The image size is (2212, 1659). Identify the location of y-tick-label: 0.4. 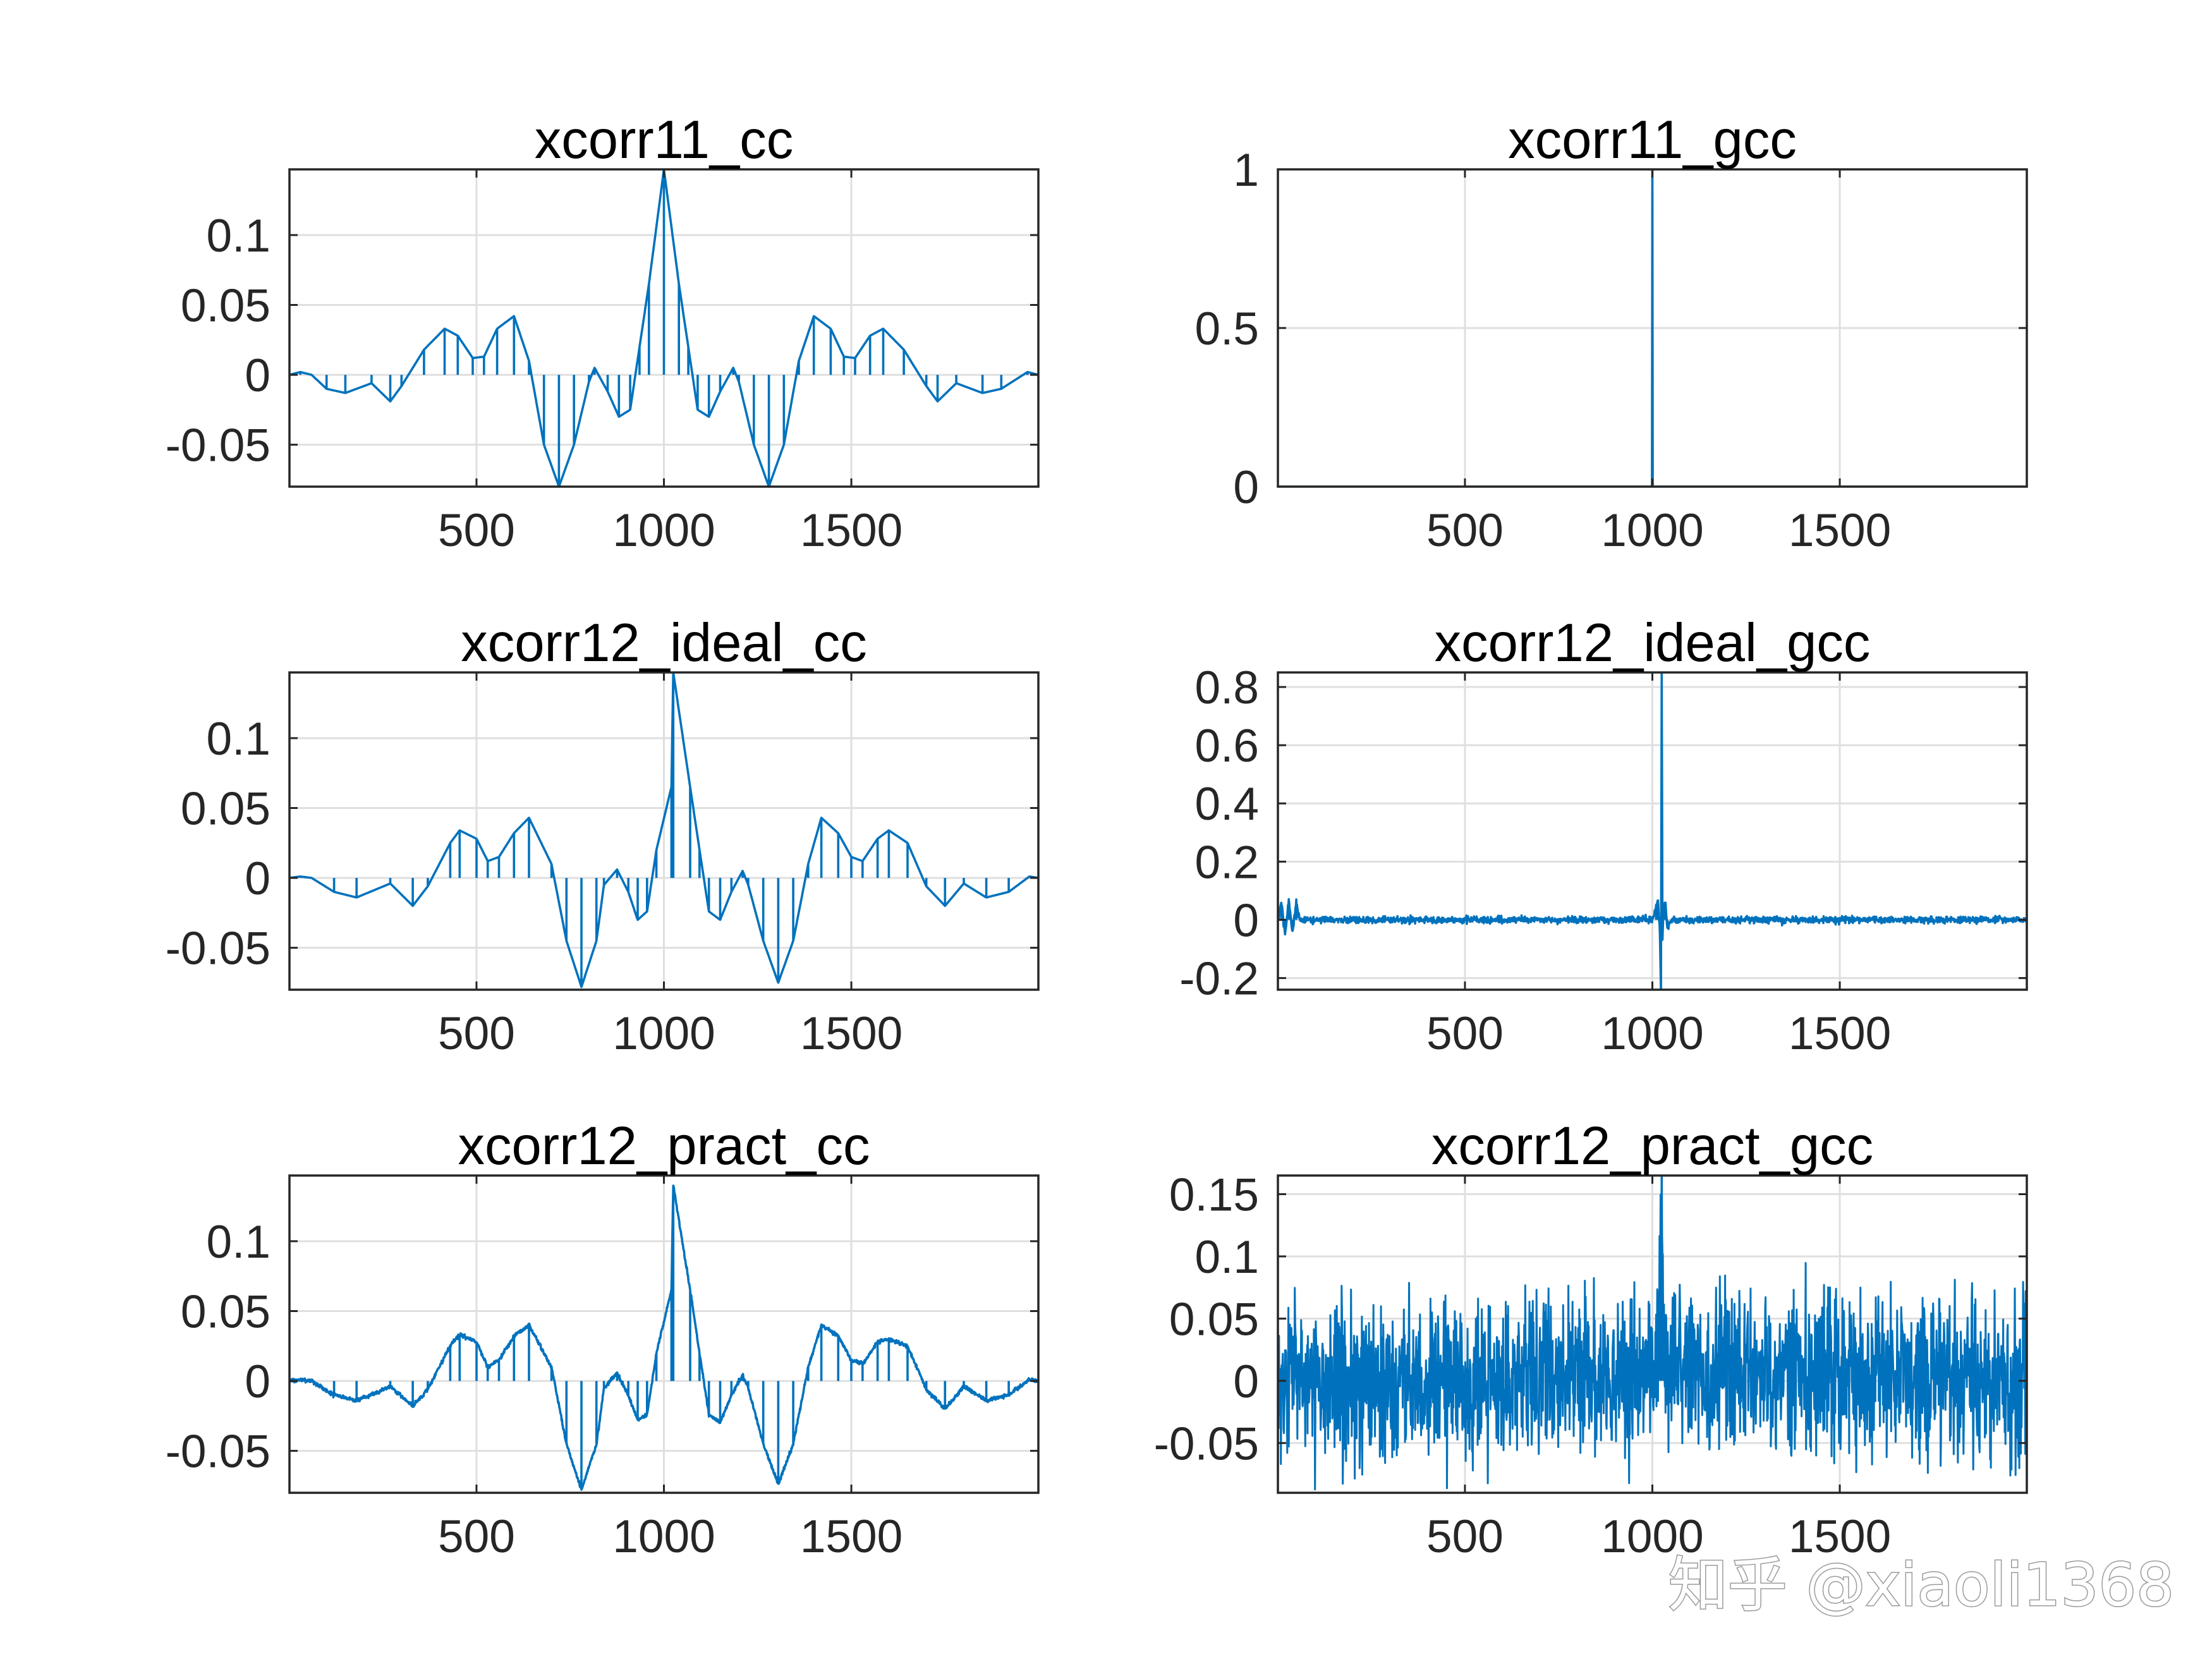
(1227, 805).